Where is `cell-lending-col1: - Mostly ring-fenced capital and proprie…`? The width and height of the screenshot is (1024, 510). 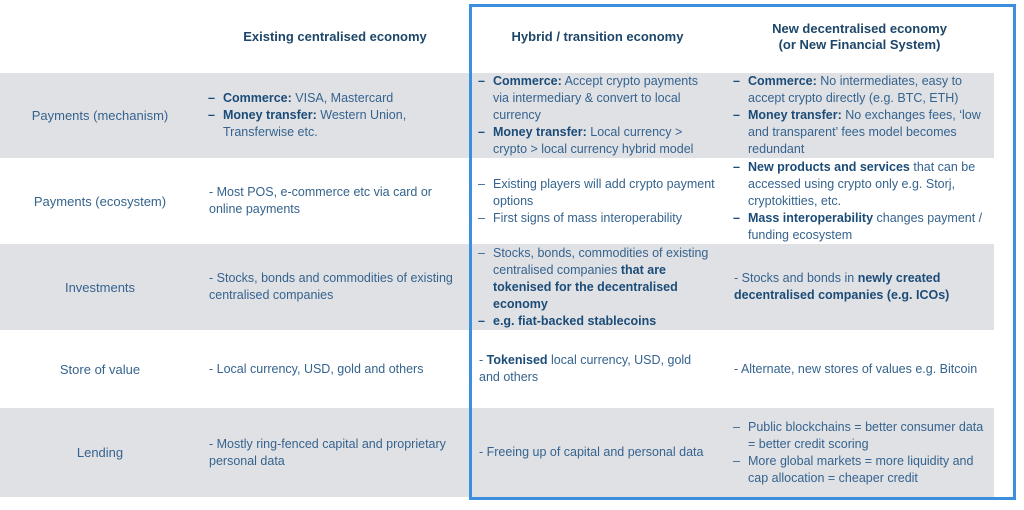
cell-lending-col1: - Mostly ring-fenced capital and proprie… is located at coordinates (335, 452).